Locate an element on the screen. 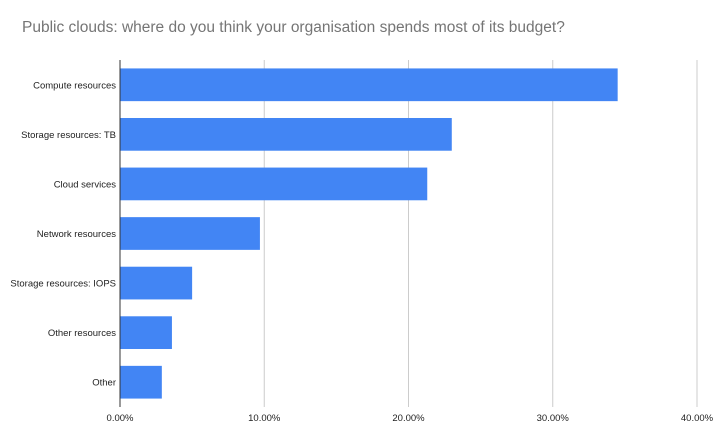 The image size is (720, 444). category-label: Storage resources: TB is located at coordinates (68, 135).